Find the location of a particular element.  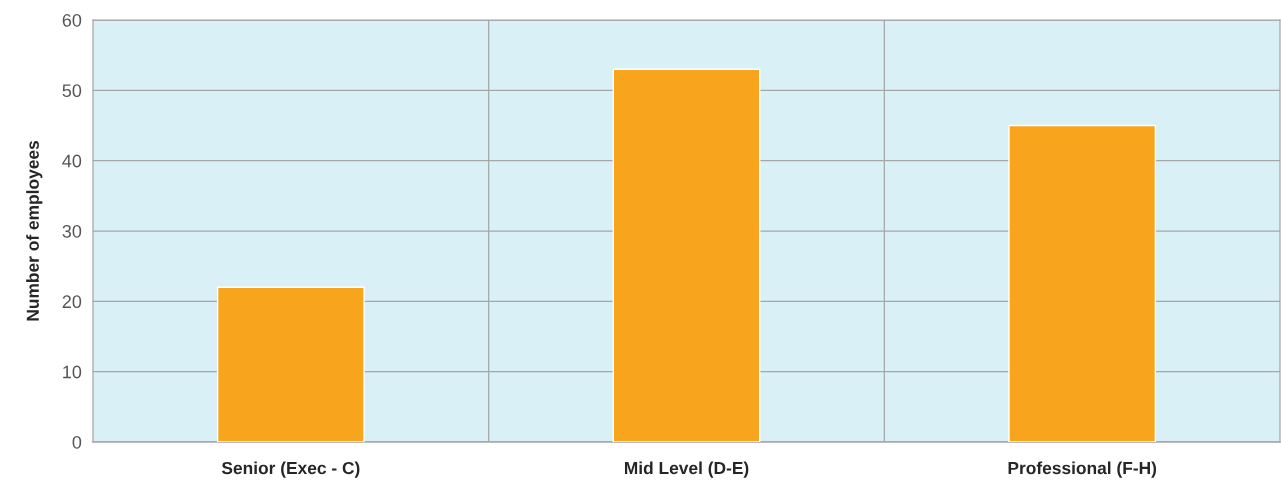

y-tick-label: 30 is located at coordinates (72, 231).